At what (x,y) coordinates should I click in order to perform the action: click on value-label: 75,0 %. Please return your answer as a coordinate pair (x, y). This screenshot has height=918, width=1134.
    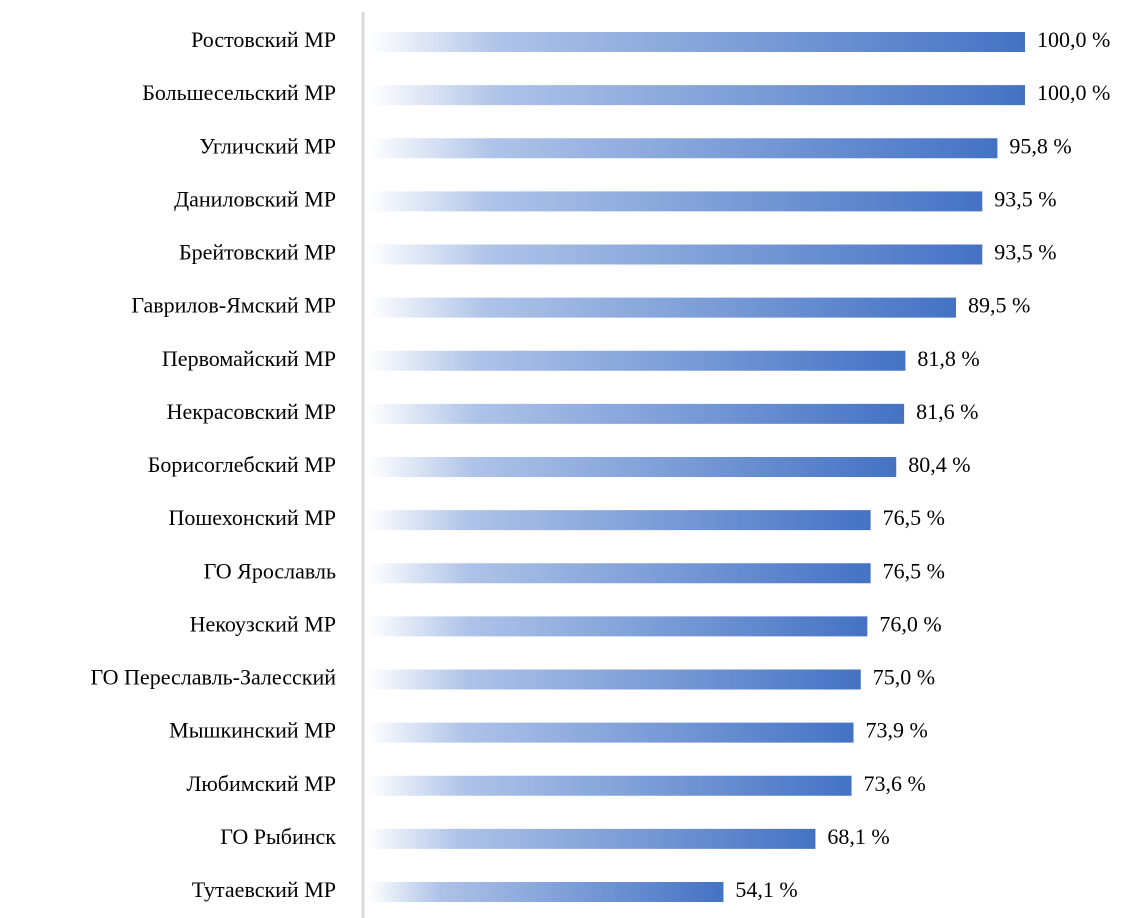
    Looking at the image, I should click on (904, 677).